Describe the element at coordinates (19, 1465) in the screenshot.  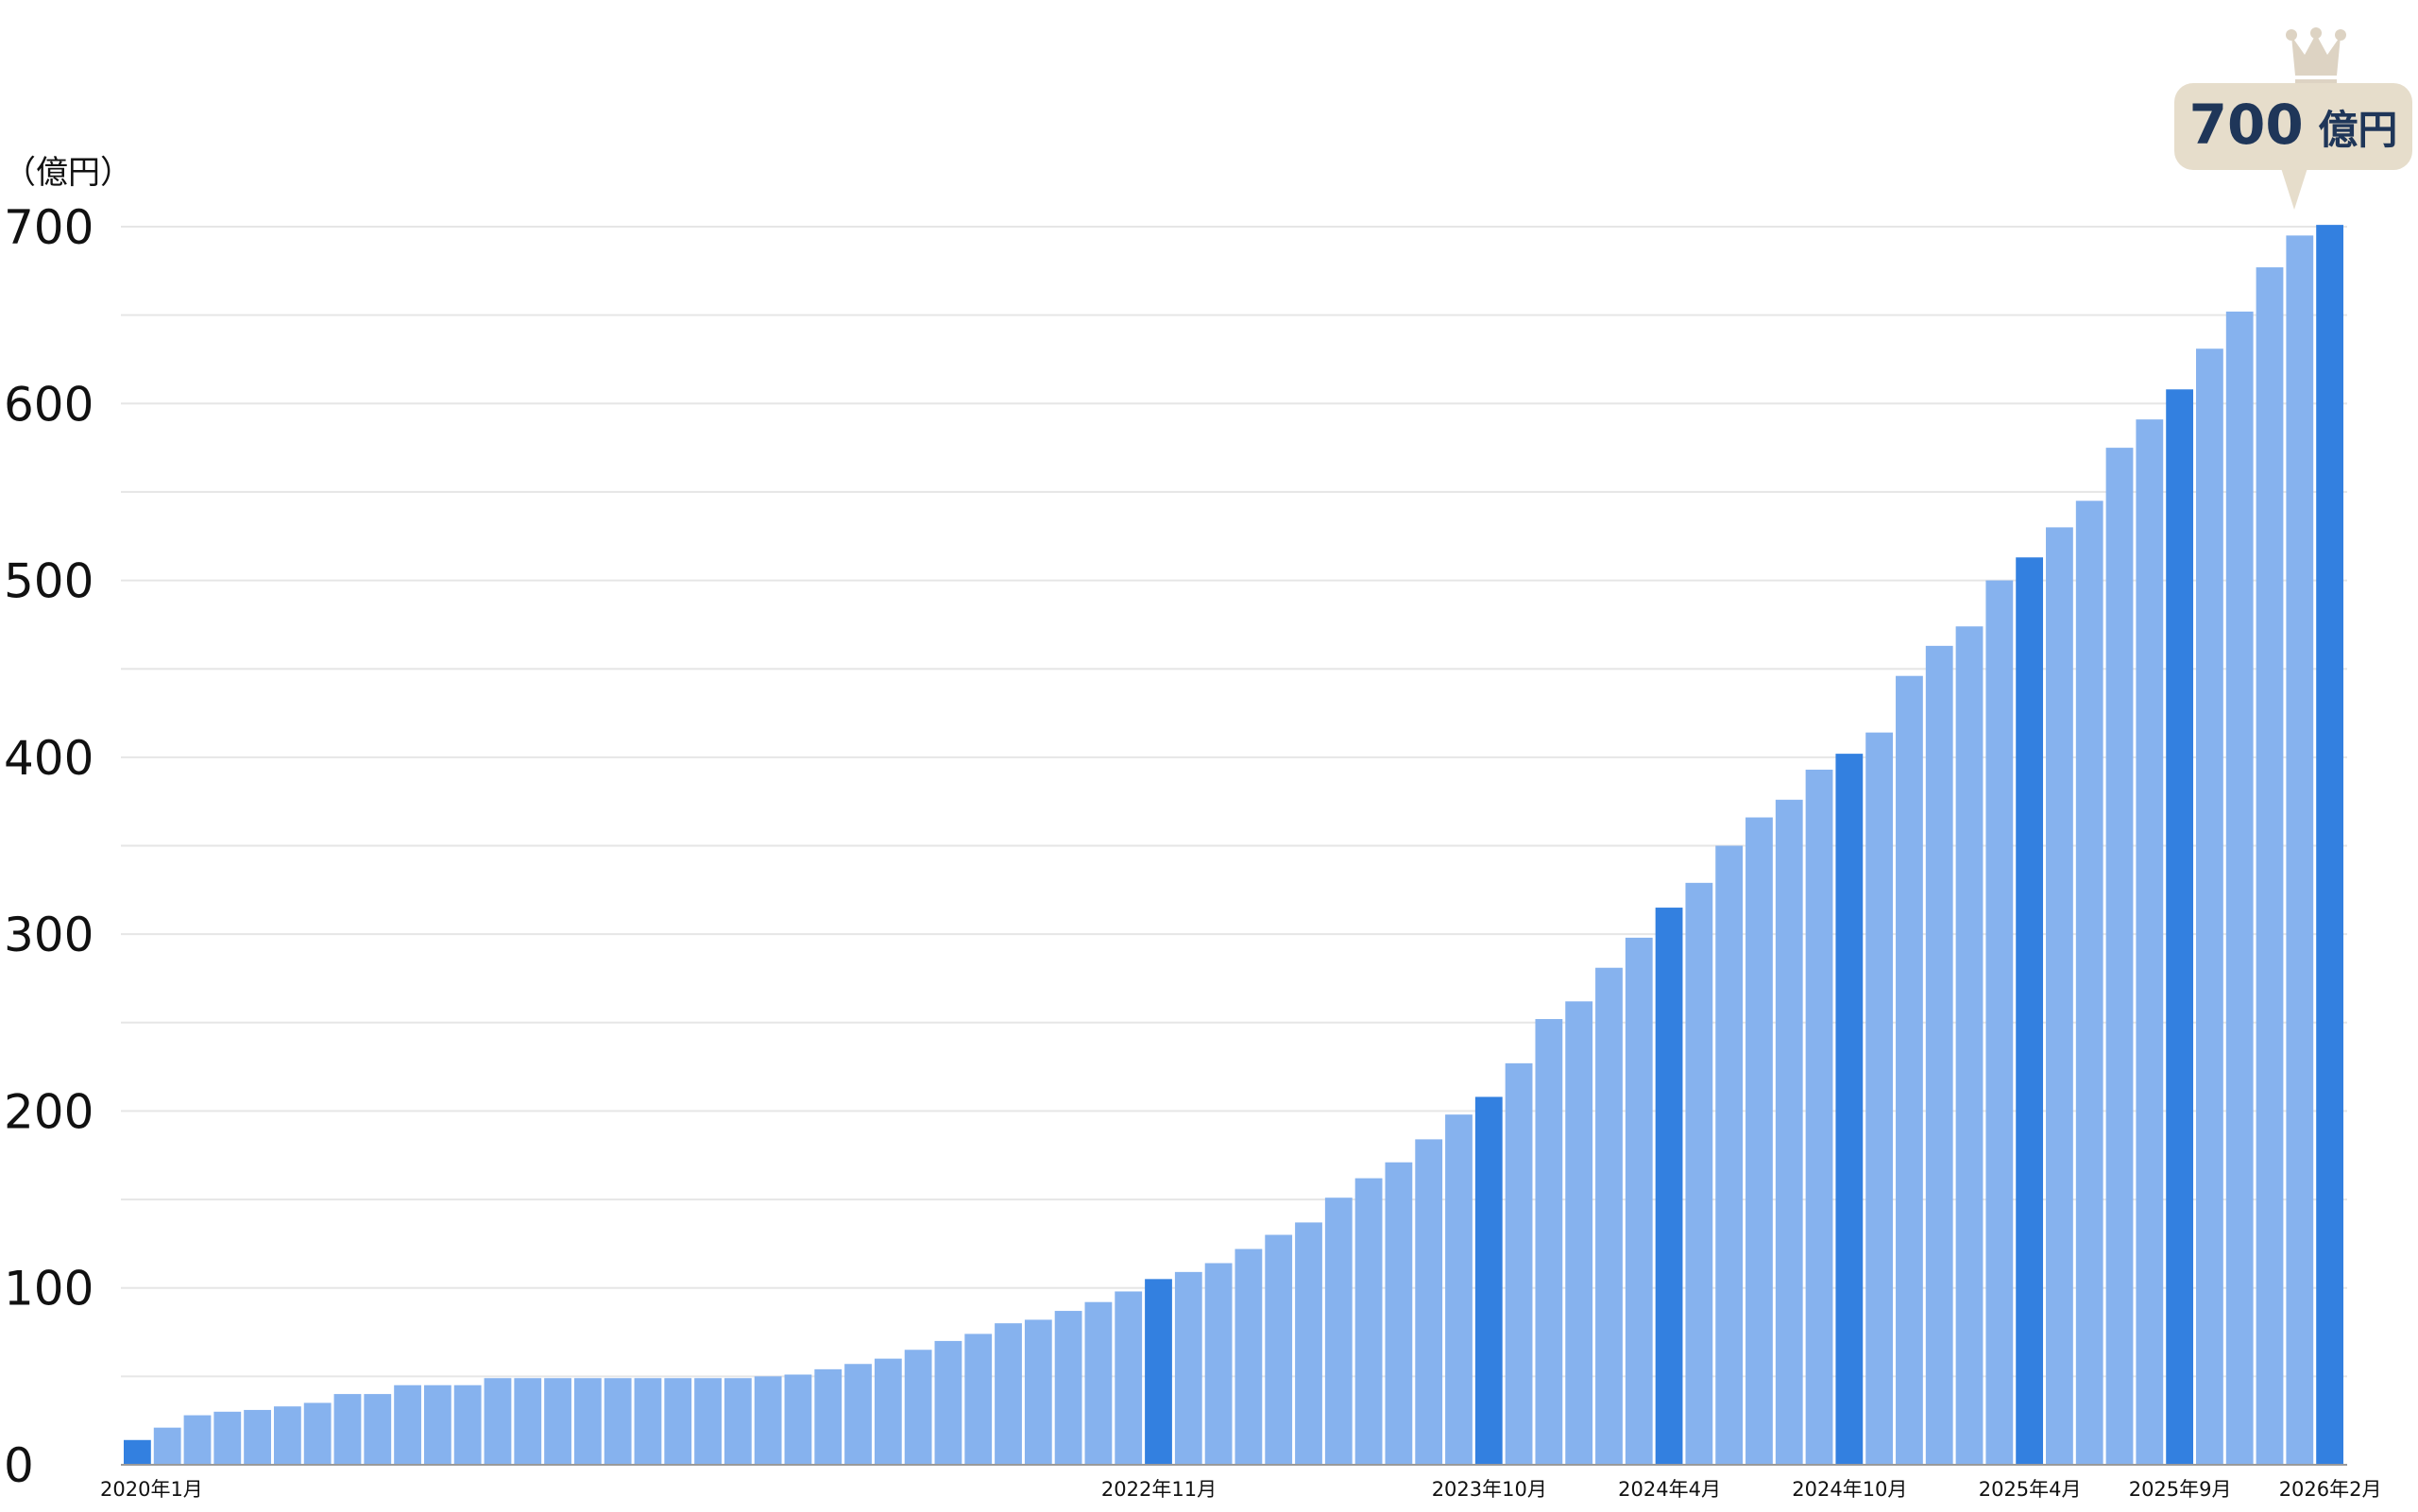
I see `y-tick-label: 0` at that location.